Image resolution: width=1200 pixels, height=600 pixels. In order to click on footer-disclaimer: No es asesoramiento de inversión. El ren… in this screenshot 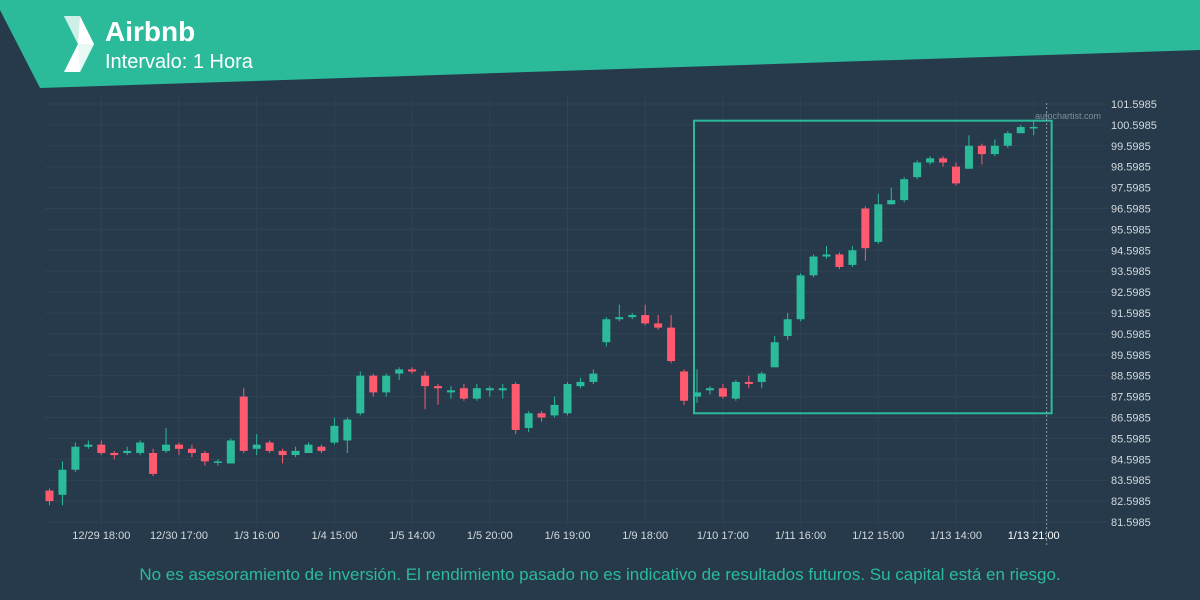, I will do `click(600, 574)`.